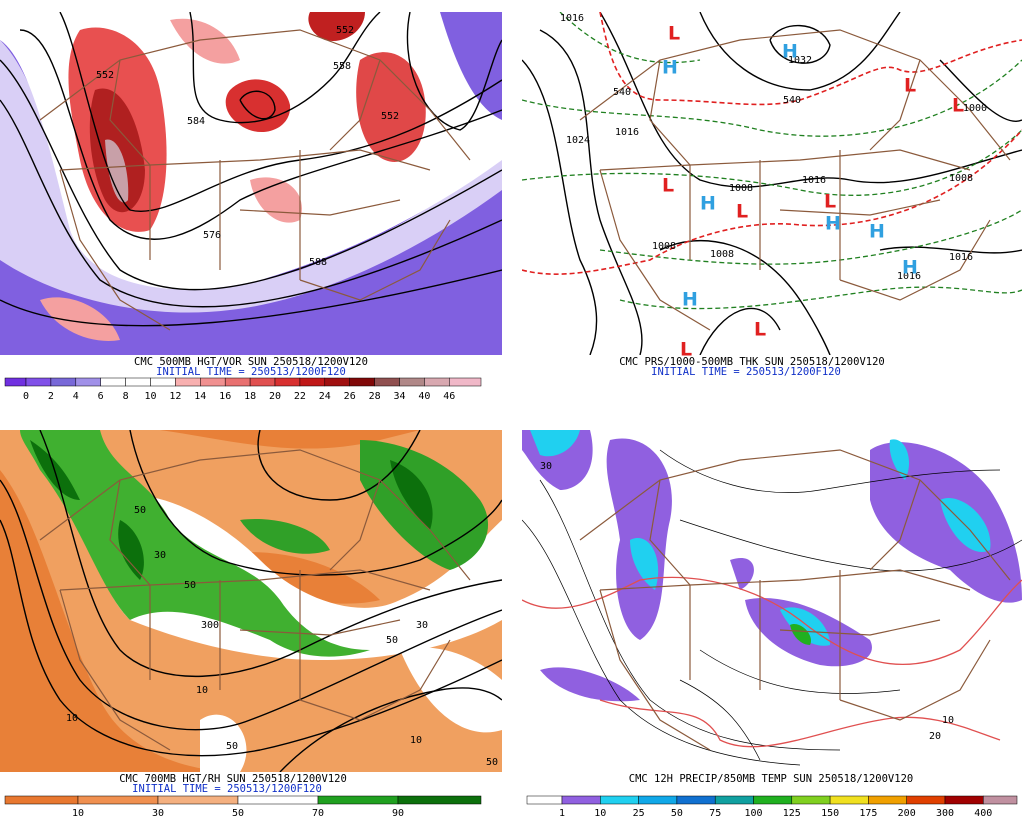 The width and height of the screenshot is (1024, 819). Describe the element at coordinates (200, 396) in the screenshot. I see `colorbar-label: 14` at that location.